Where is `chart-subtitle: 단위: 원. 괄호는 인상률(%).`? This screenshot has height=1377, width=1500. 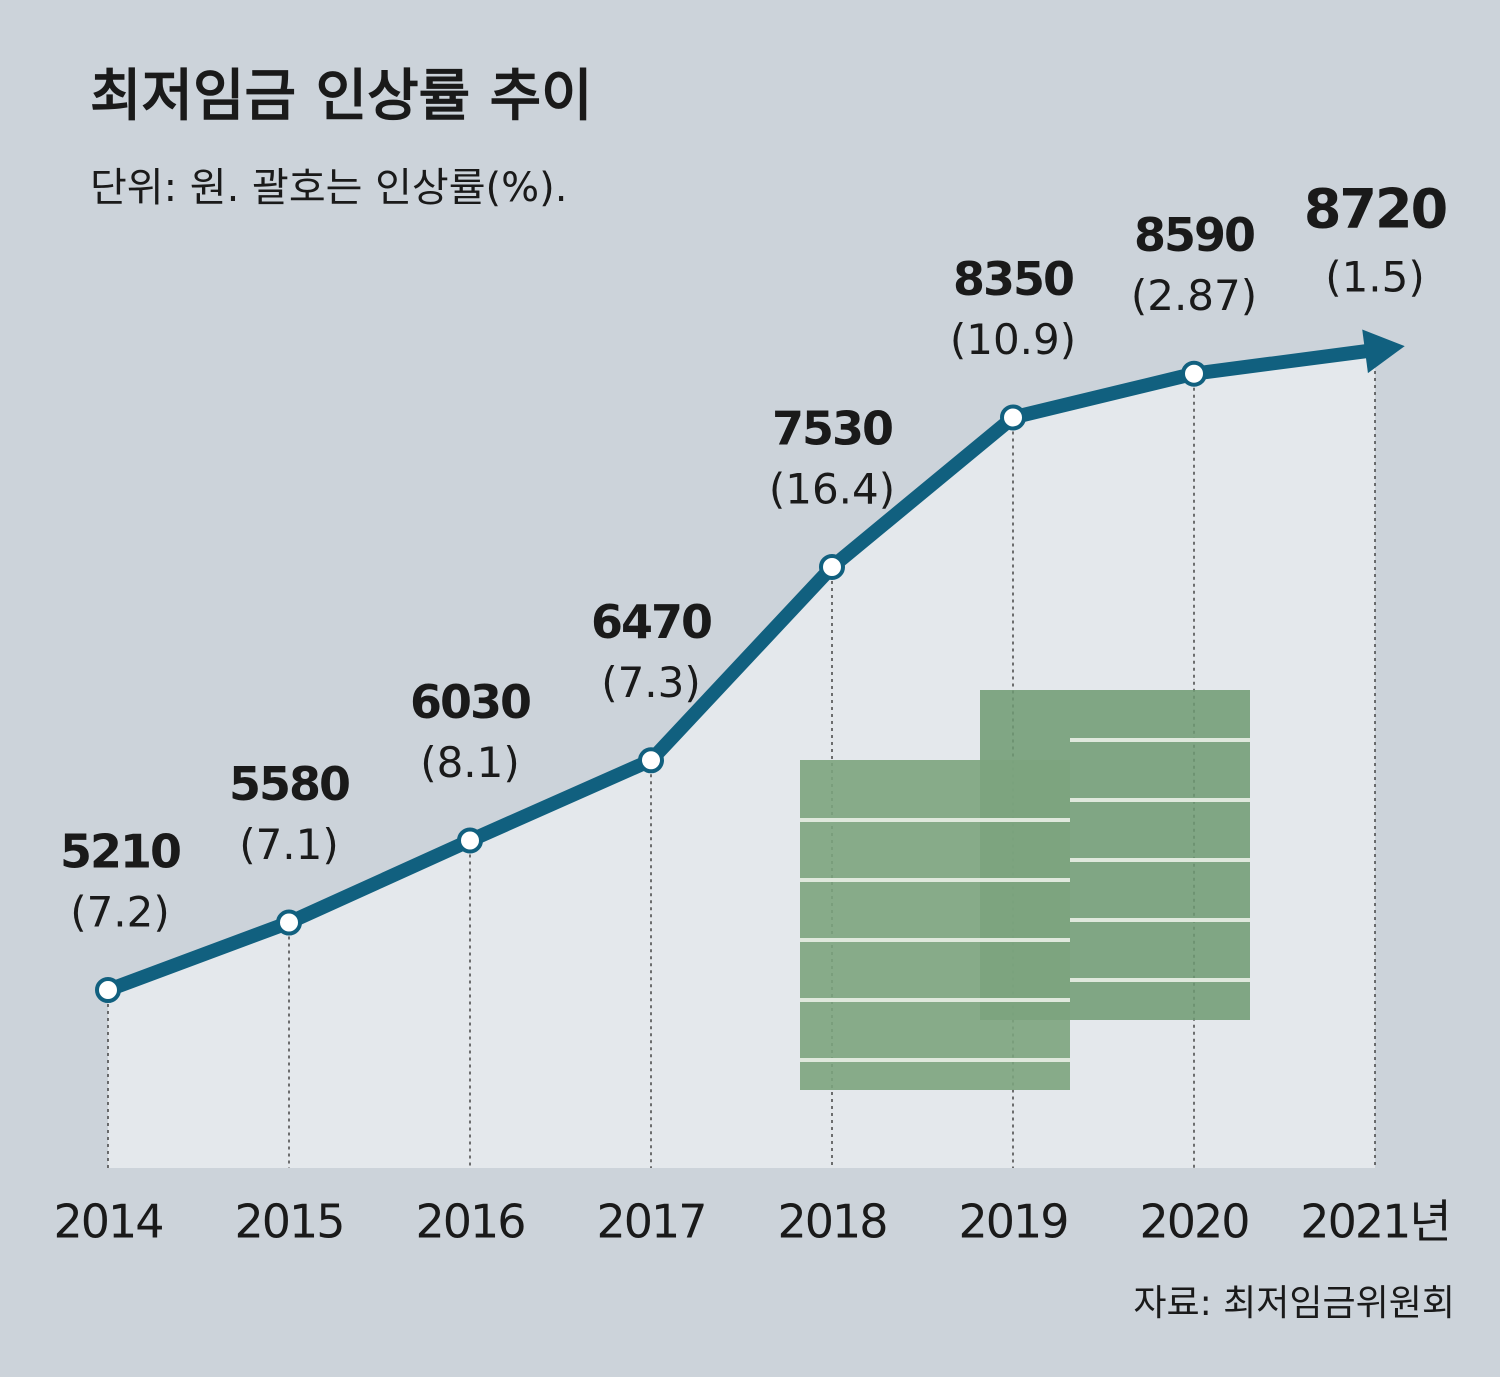 chart-subtitle: 단위: 원. 괄호는 인상률(%). is located at coordinates (328, 188).